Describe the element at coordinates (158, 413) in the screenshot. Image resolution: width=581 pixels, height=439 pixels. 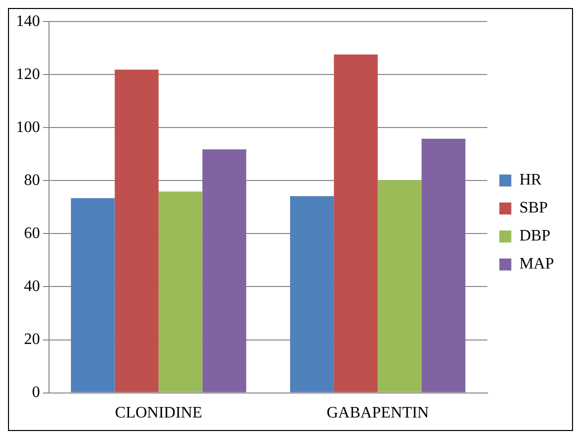
I see `x-tick-label: CLONIDINE` at that location.